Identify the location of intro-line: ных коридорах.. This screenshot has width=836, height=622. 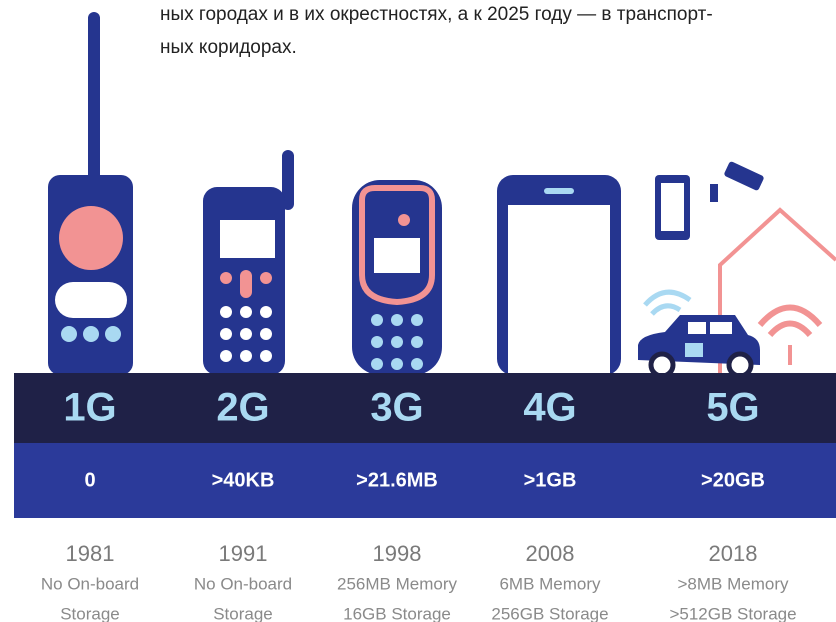
(228, 47).